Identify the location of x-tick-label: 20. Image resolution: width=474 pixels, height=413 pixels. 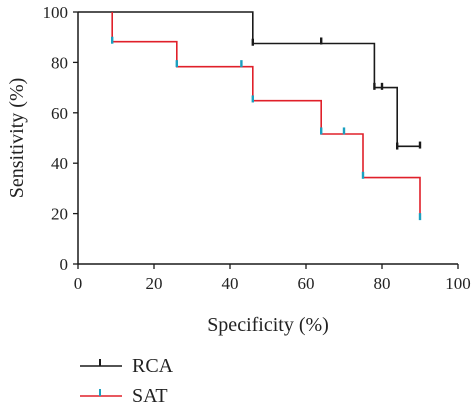
(154, 283).